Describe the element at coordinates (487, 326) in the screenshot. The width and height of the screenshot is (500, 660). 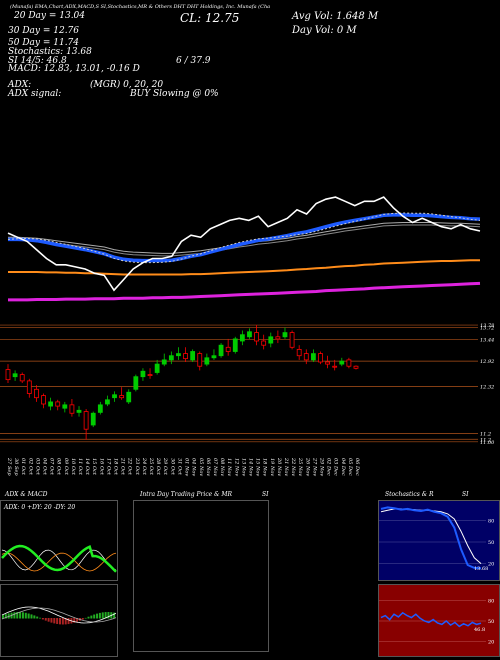
I see `price-level-label: 13.78` at that location.